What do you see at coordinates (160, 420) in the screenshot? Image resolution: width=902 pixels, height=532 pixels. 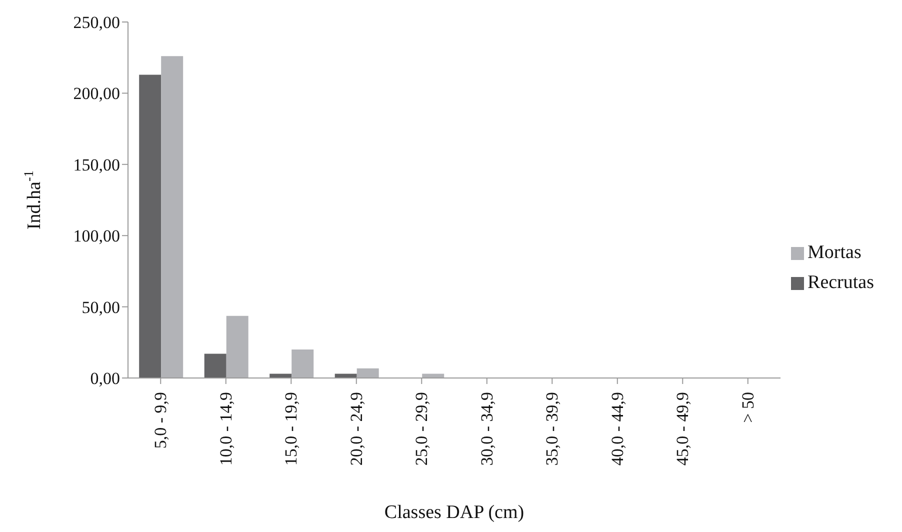 I see `x-tick-label: 5,0 - 9,9` at bounding box center [160, 420].